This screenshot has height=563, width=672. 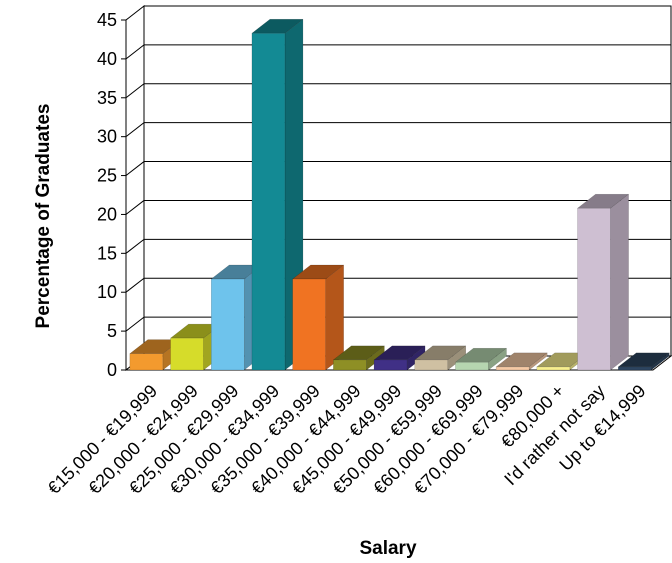 What do you see at coordinates (135, 188) in the screenshot?
I see `side-wall` at bounding box center [135, 188].